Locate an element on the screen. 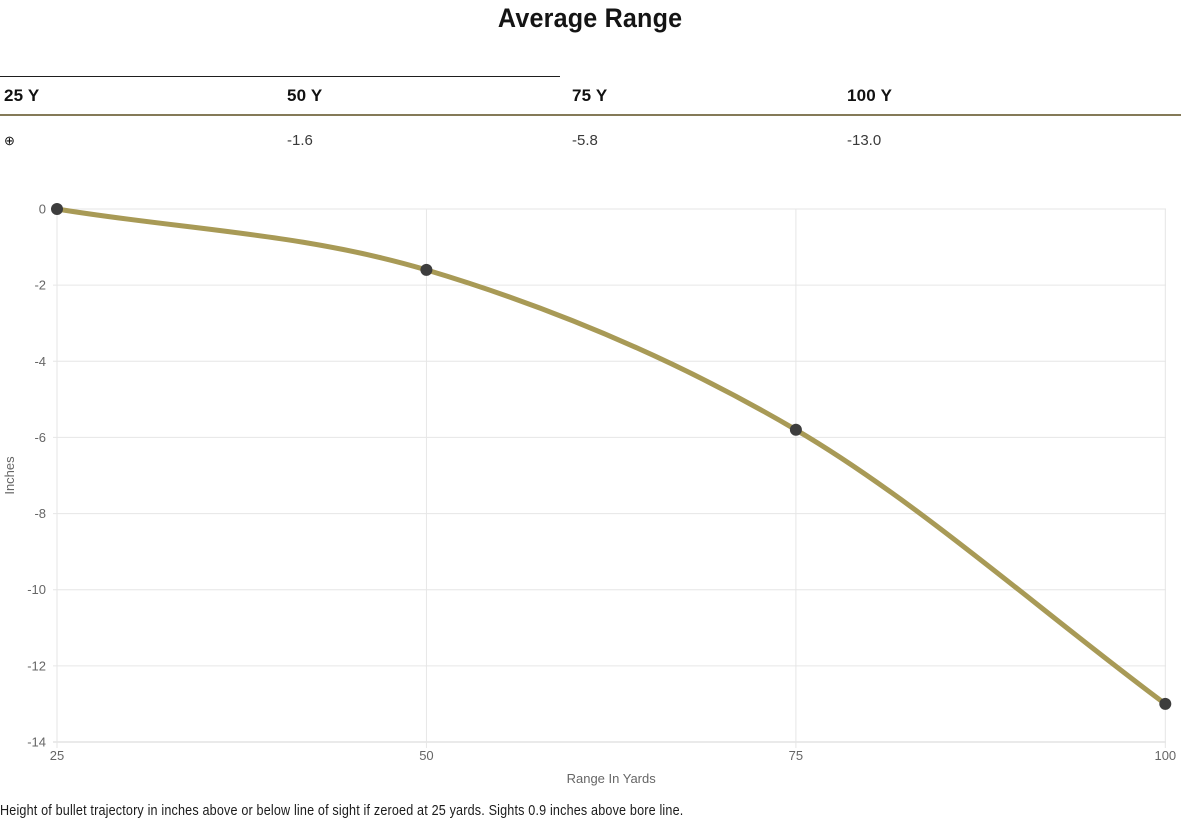 The width and height of the screenshot is (1181, 823). summary-table-value-row: ⊕ -1.6 -5.8 -13.0 is located at coordinates (590, 138).